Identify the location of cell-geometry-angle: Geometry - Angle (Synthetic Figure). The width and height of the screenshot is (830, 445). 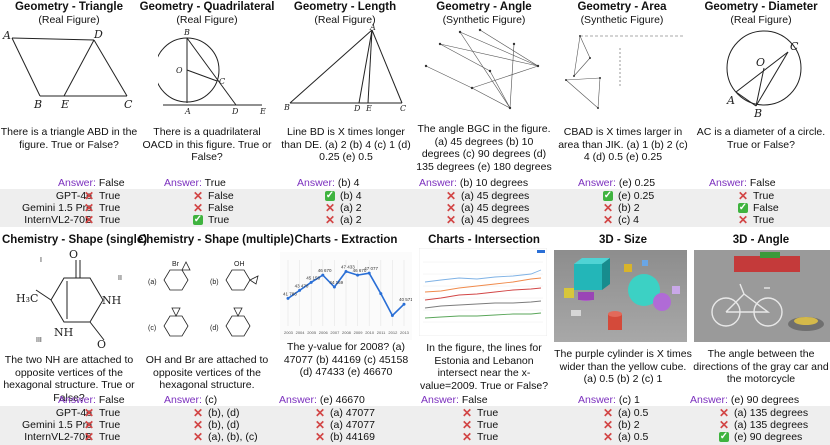
(484, 13).